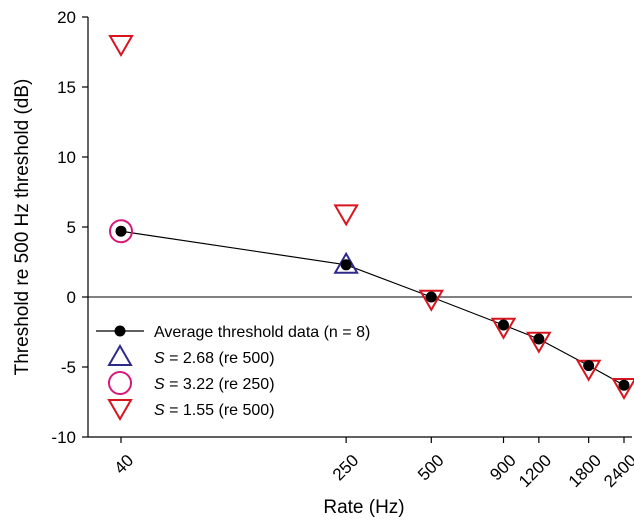  I want to click on legend-entry: S = 1.55 (re 500), so click(214, 410).